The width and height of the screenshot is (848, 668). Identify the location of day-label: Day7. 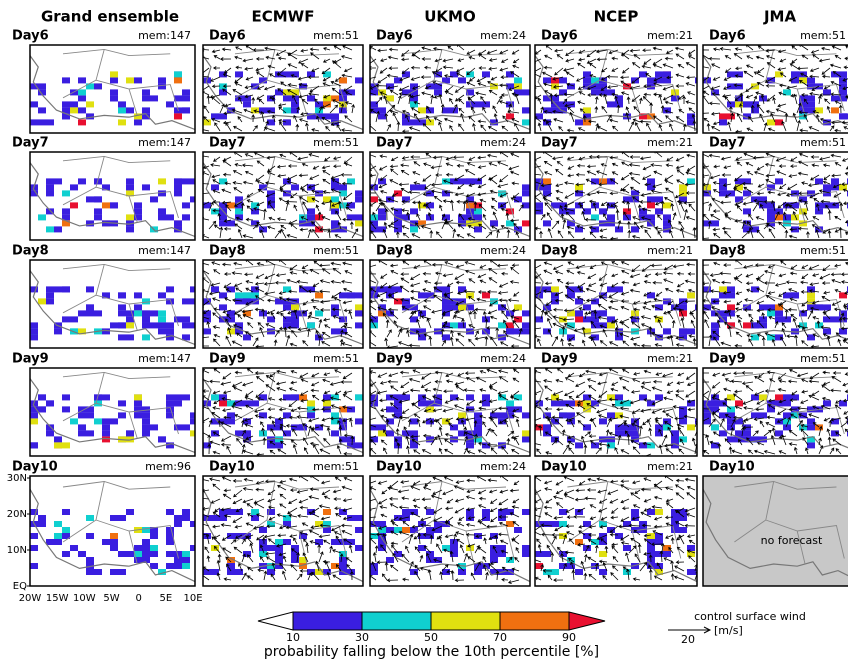
(394, 143).